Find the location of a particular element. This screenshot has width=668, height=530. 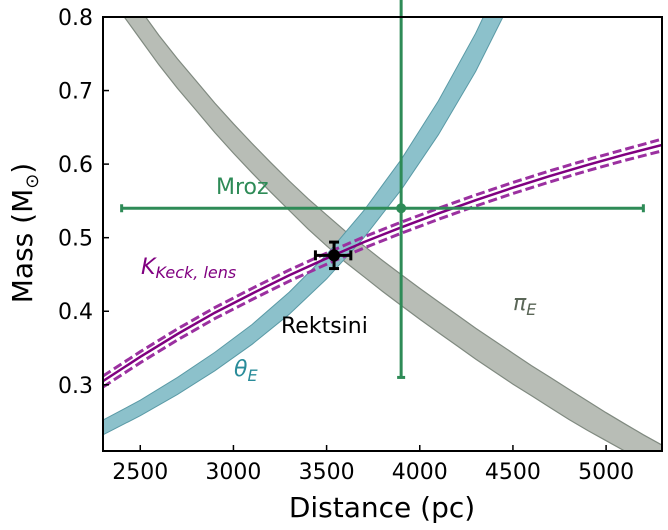

x-tick-label-2500: 2500 is located at coordinates (140, 472).